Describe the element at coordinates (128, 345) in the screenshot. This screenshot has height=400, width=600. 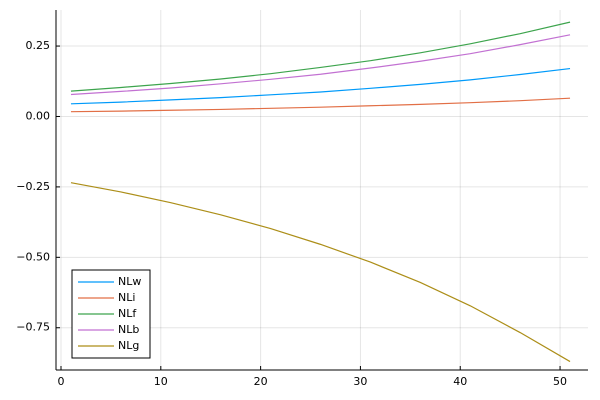
I see `legend-label: NLg` at that location.